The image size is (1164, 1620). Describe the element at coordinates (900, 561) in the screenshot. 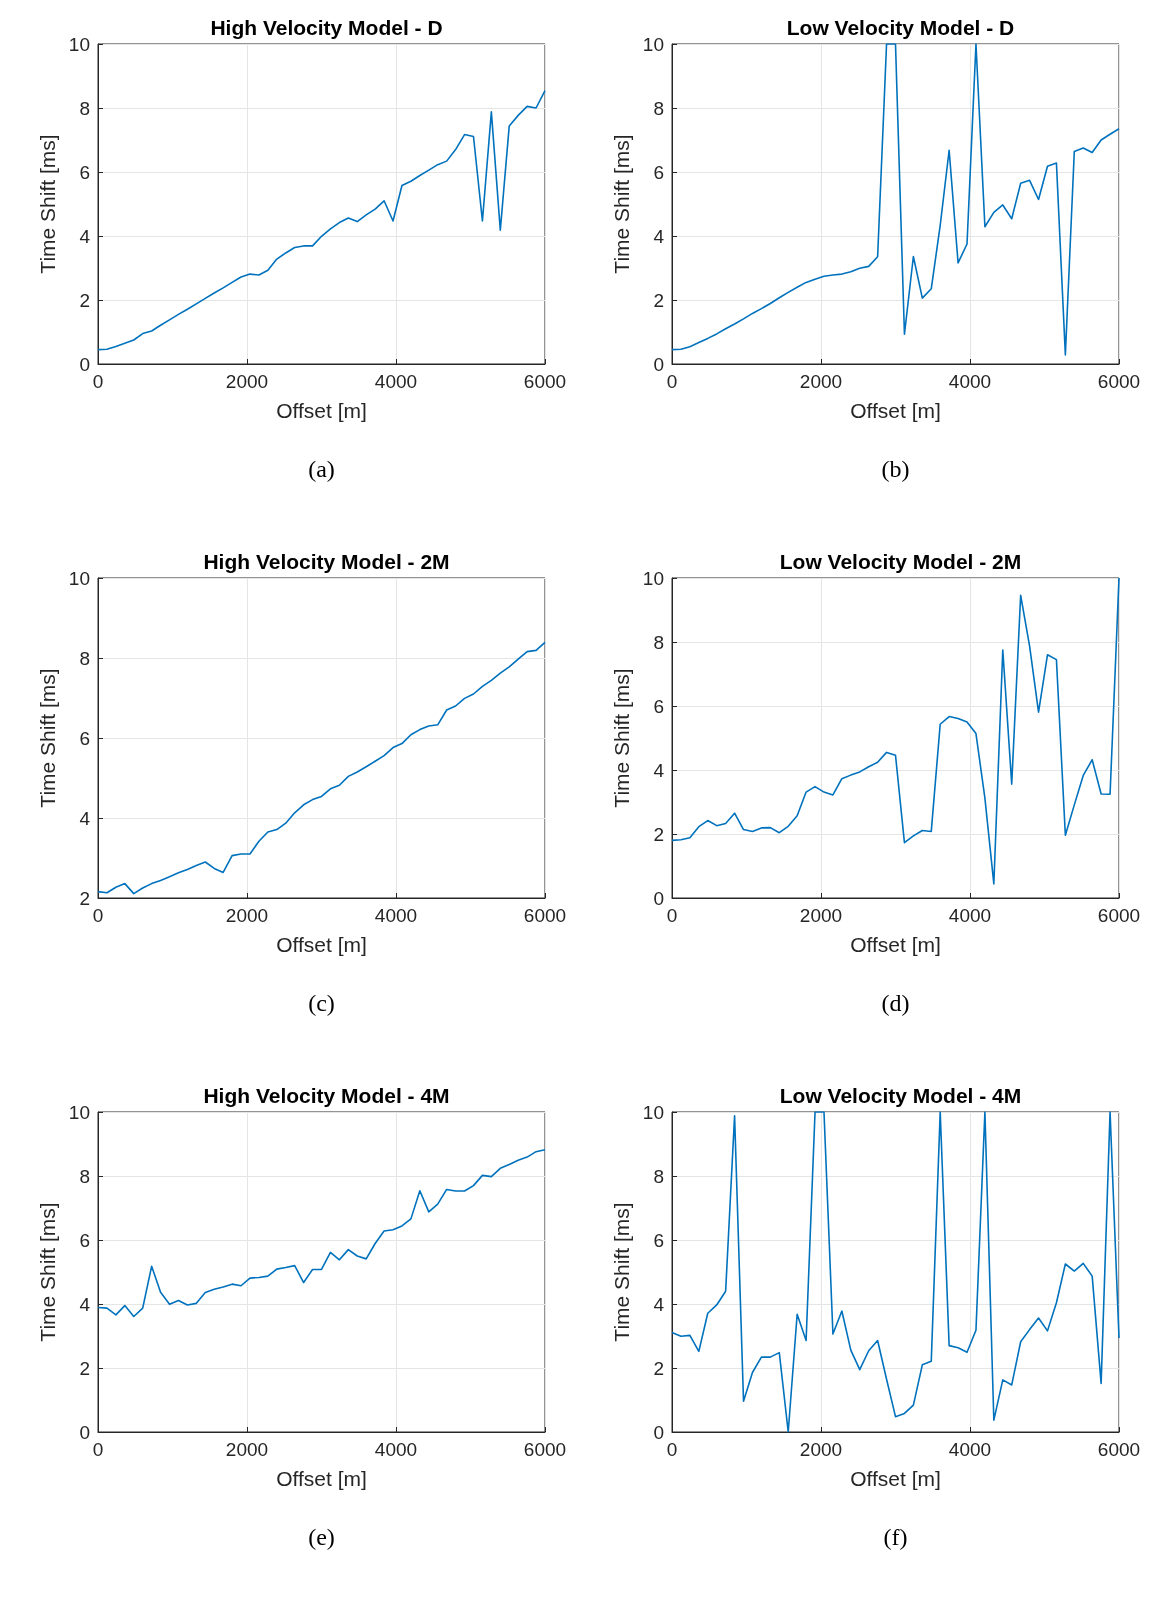

I see `chart-title: Low Velocity Model - 2M` at that location.